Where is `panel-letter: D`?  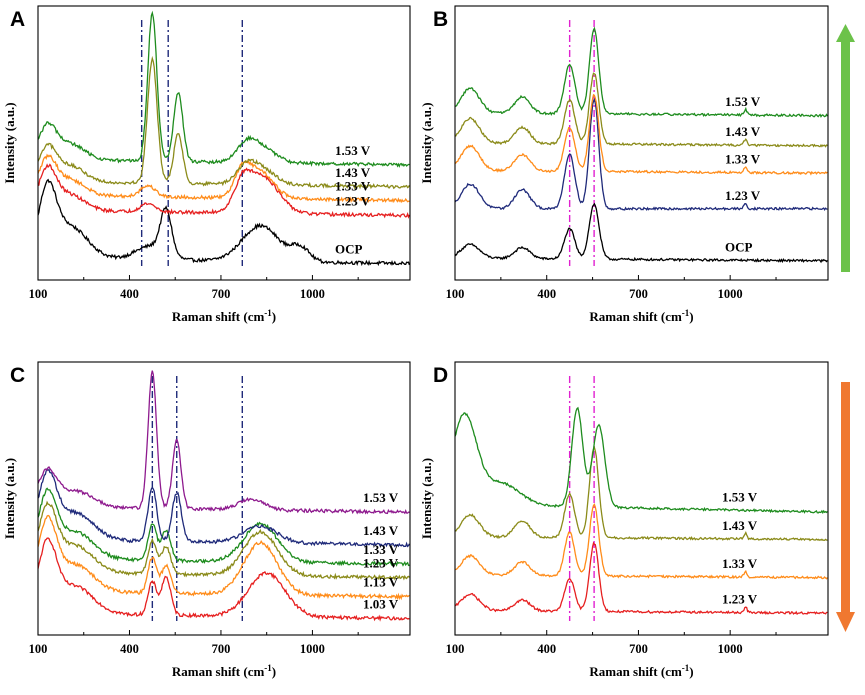
panel-letter: D is located at coordinates (440, 375).